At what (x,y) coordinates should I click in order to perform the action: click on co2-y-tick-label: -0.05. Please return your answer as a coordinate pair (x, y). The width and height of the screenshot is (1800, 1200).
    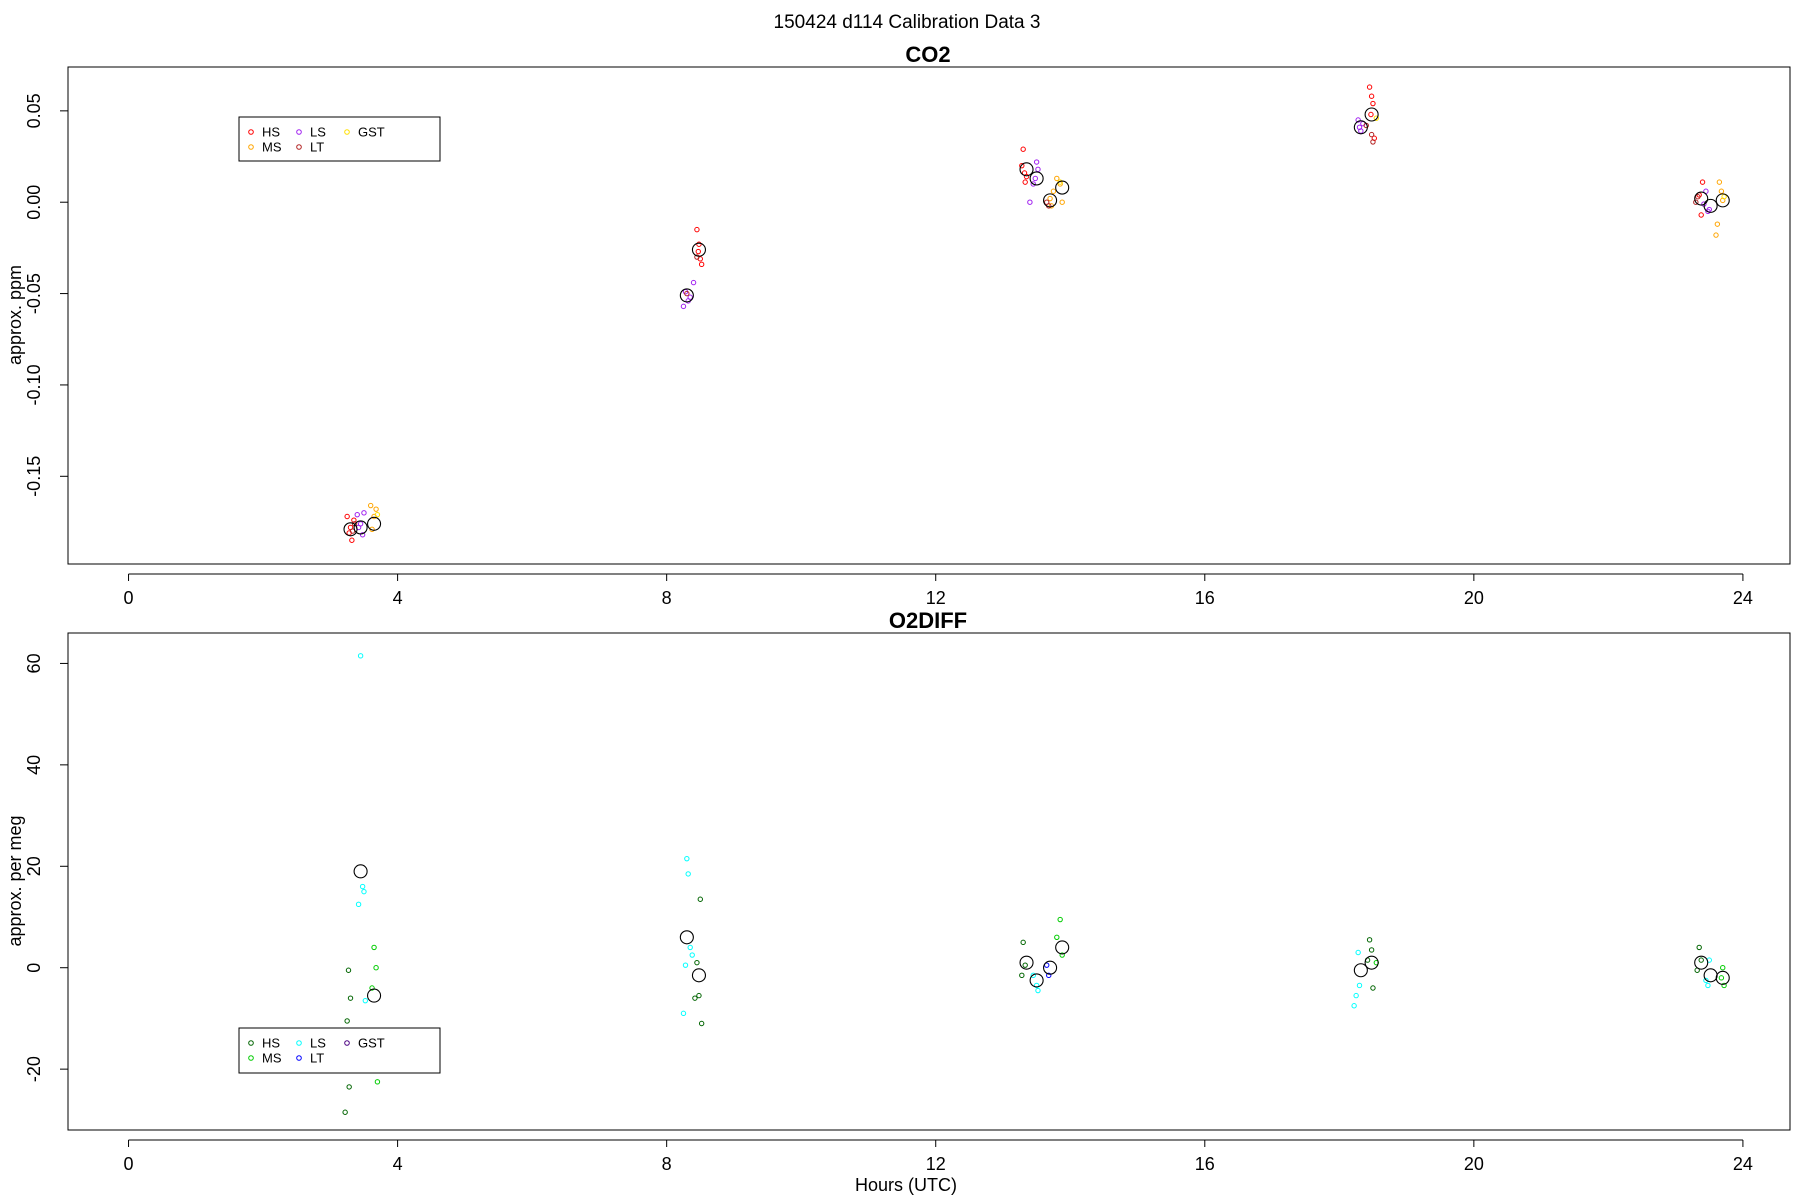
    Looking at the image, I should click on (34, 293).